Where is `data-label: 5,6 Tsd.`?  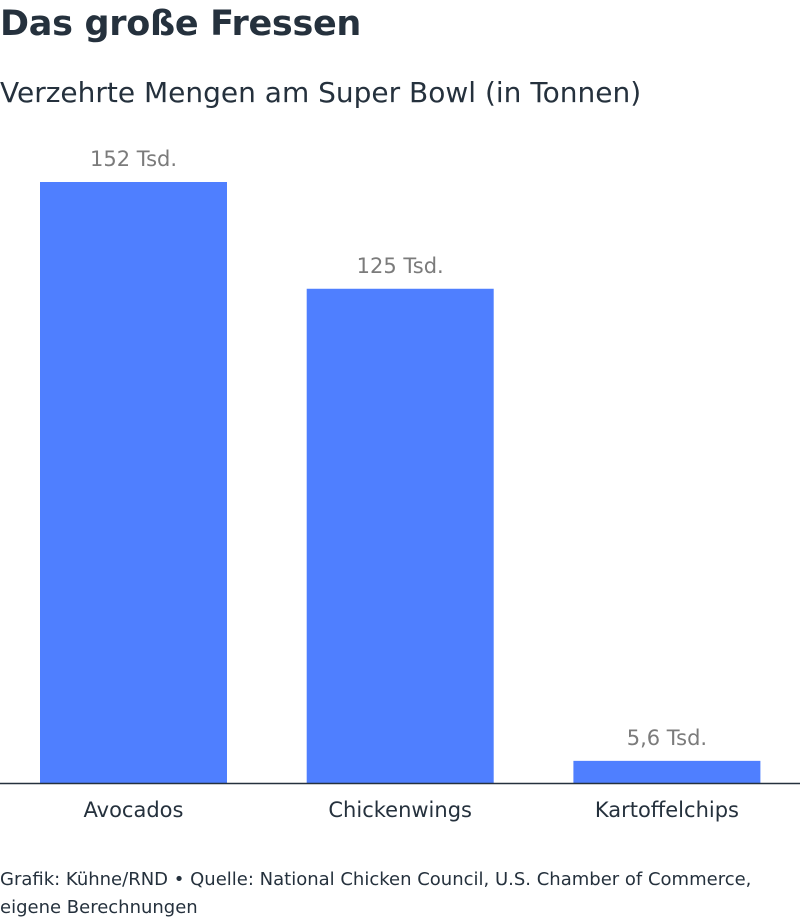 data-label: 5,6 Tsd. is located at coordinates (667, 738).